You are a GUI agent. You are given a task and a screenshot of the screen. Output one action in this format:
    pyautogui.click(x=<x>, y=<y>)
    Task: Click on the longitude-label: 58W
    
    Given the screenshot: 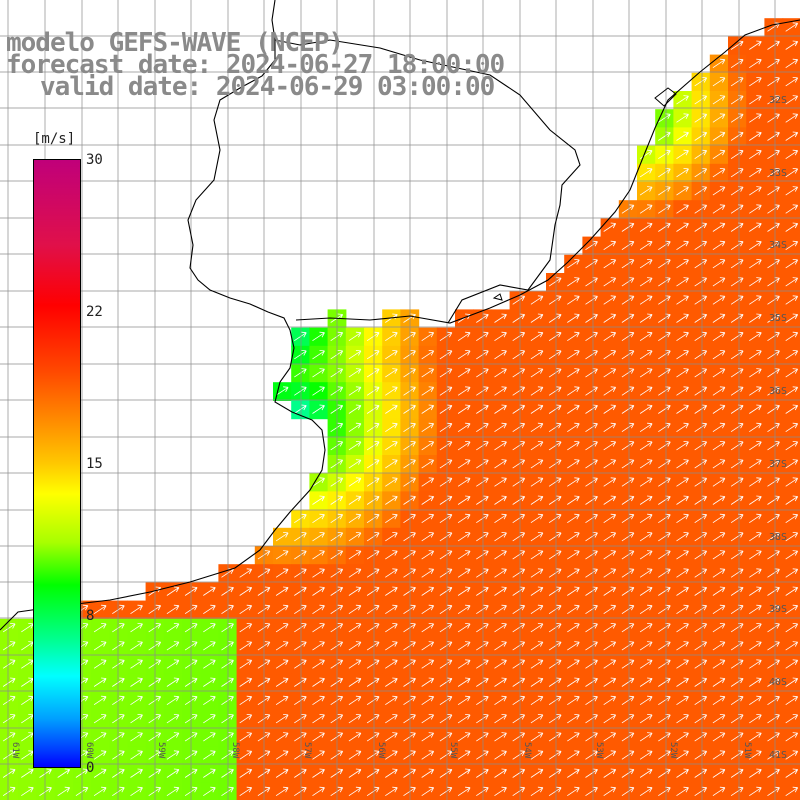 What is the action you would take?
    pyautogui.click(x=235, y=750)
    